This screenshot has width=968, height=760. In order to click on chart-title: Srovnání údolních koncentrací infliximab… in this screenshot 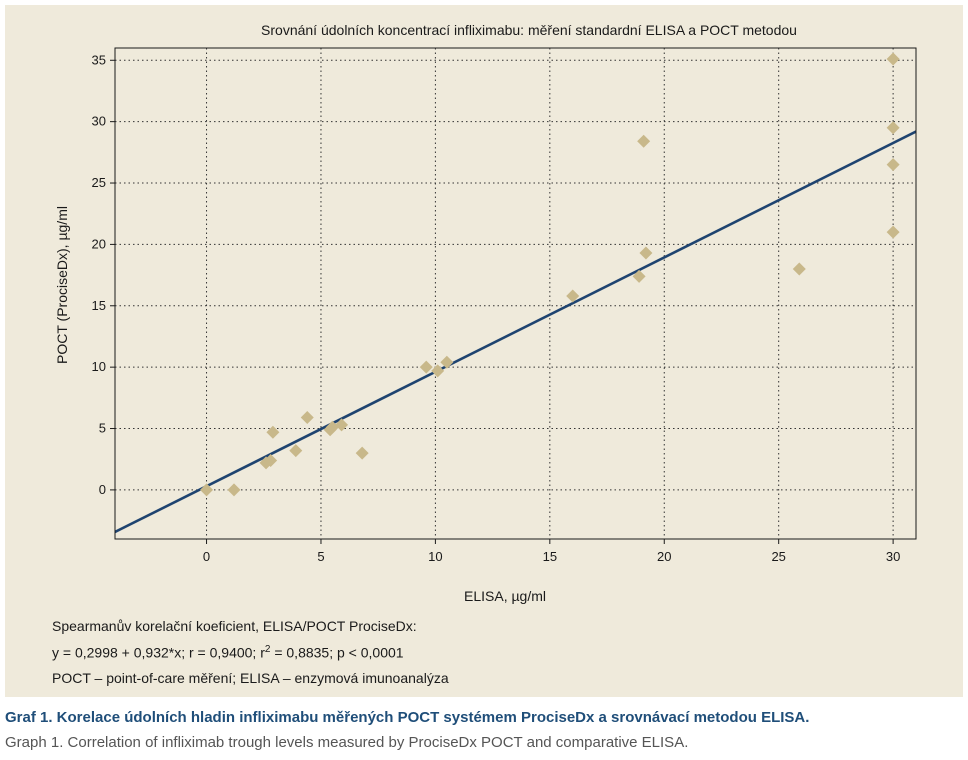, I will do `click(529, 30)`.